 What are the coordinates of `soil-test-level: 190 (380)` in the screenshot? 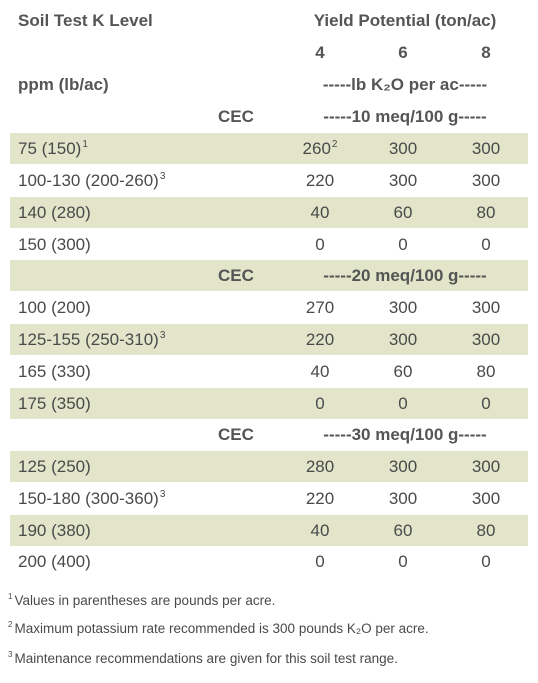 It's located at (54, 530).